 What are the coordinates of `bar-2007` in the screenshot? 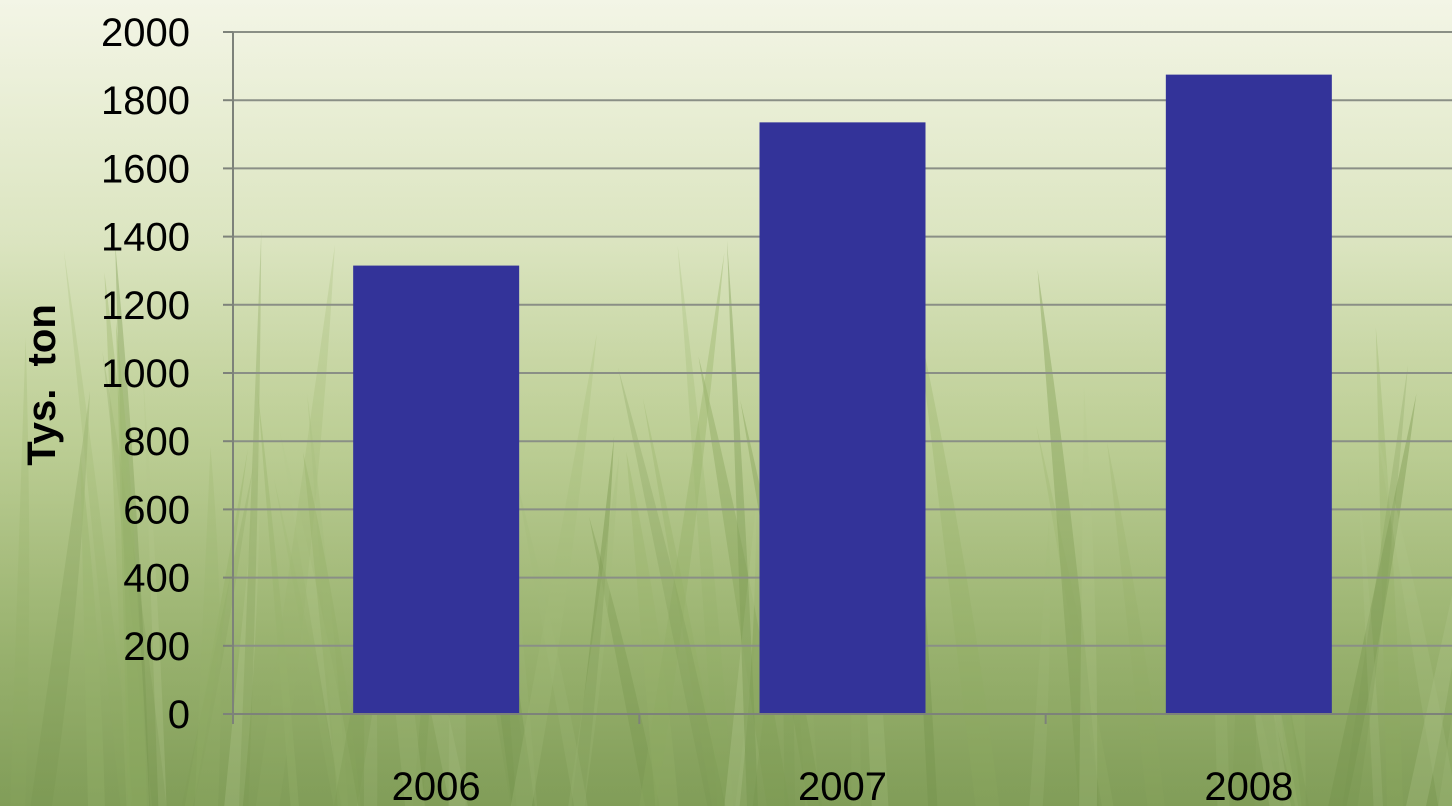 It's located at (842, 418).